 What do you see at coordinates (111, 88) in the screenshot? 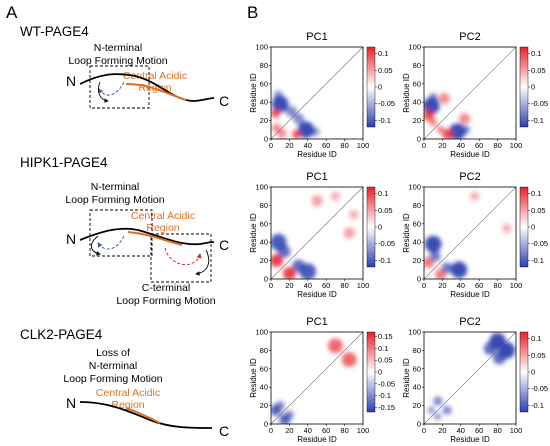
I see `loop-arrow-n` at bounding box center [111, 88].